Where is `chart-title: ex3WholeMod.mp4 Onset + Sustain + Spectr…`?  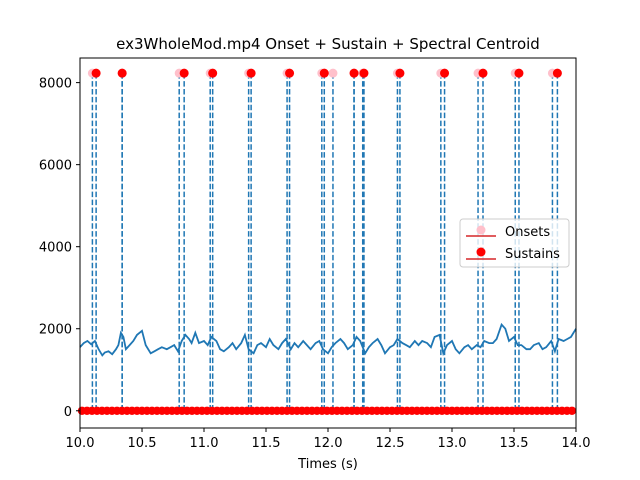
chart-title: ex3WholeMod.mp4 Onset + Sustain + Spectr… is located at coordinates (328, 44).